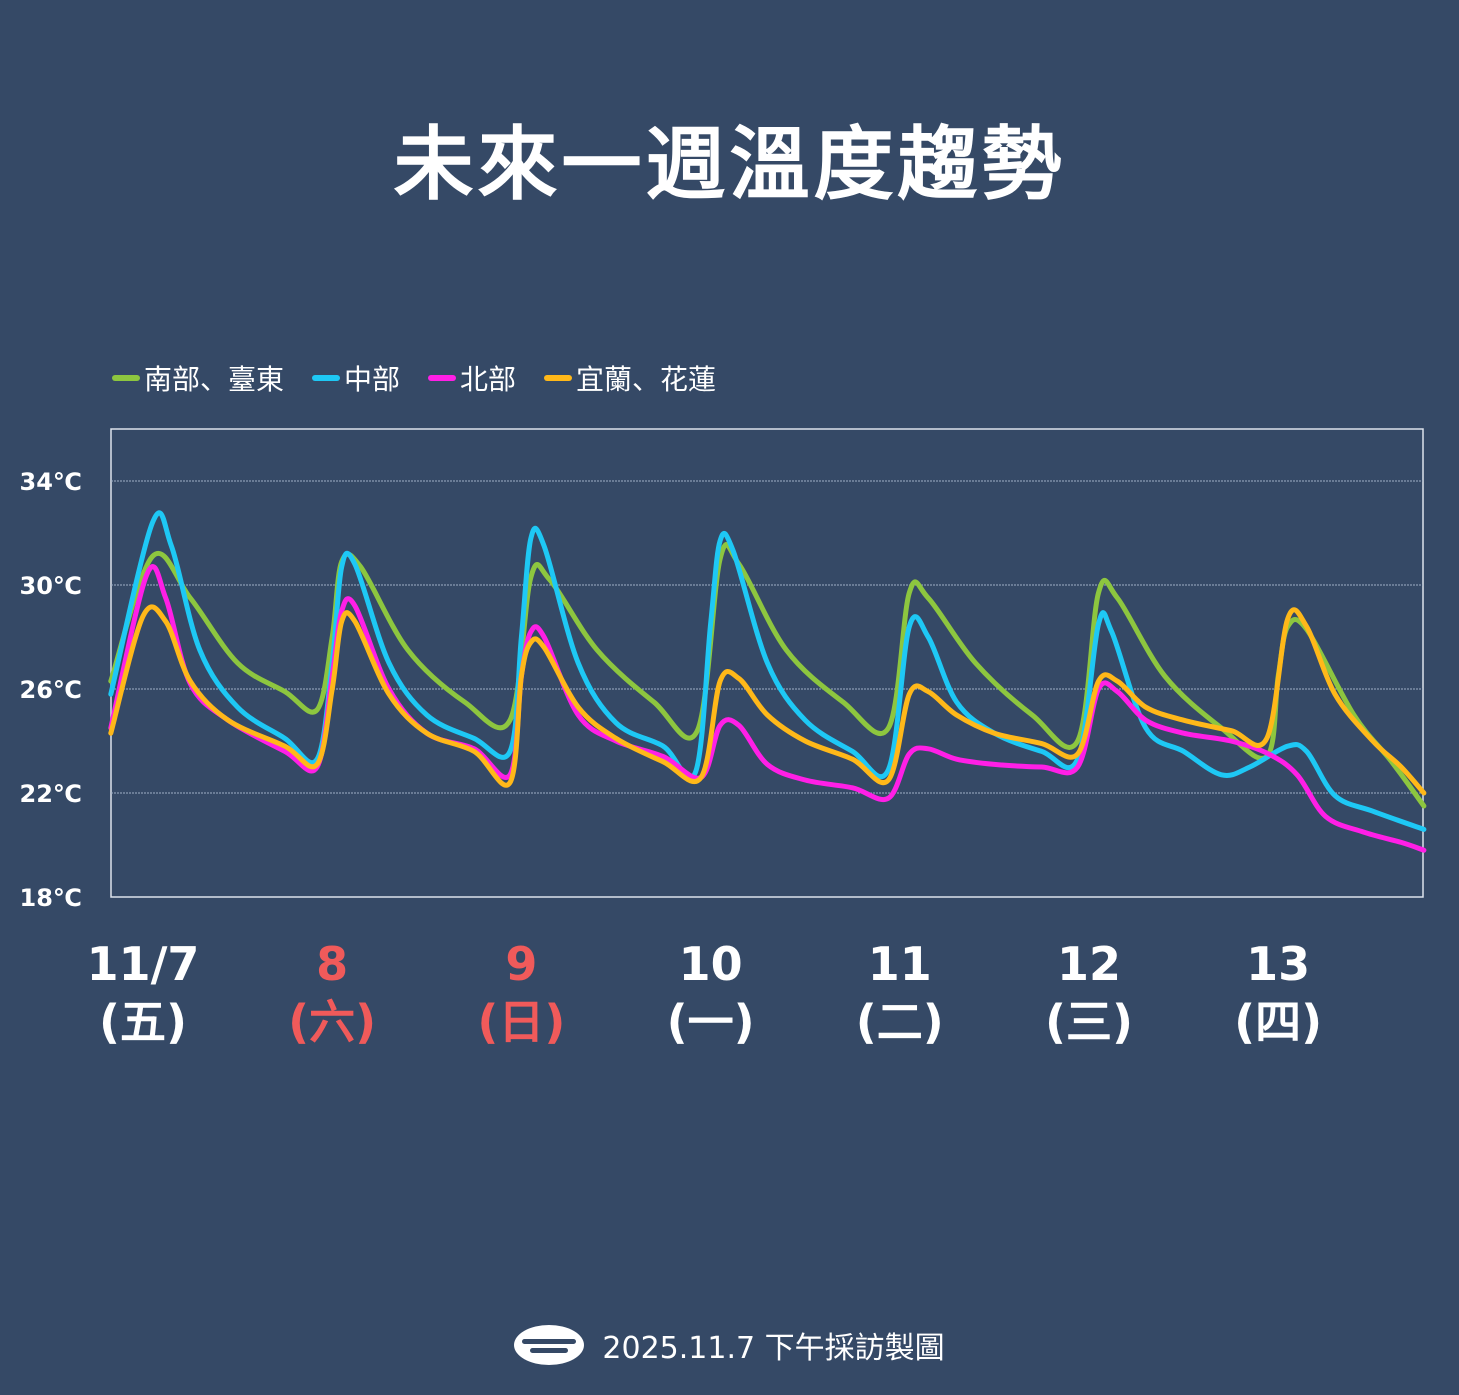  What do you see at coordinates (1278, 993) in the screenshot?
I see `x-tick-label: 13 (四)` at bounding box center [1278, 993].